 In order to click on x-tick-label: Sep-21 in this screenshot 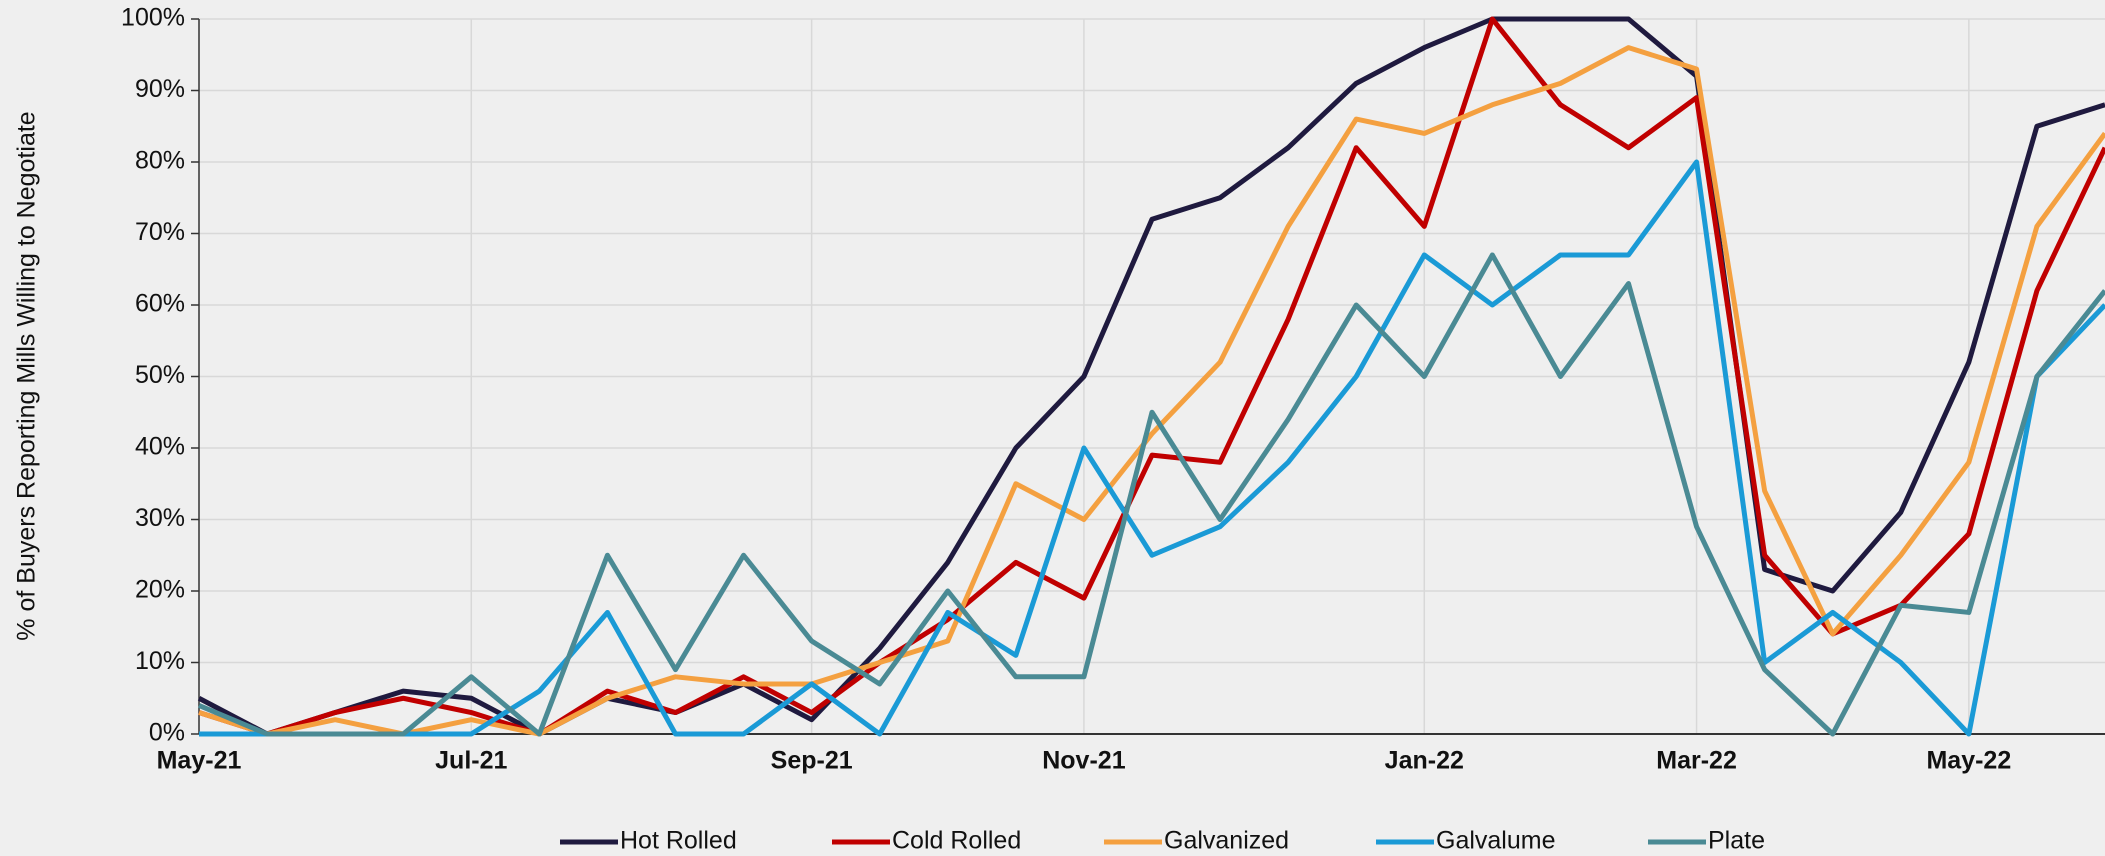, I will do `click(812, 761)`.